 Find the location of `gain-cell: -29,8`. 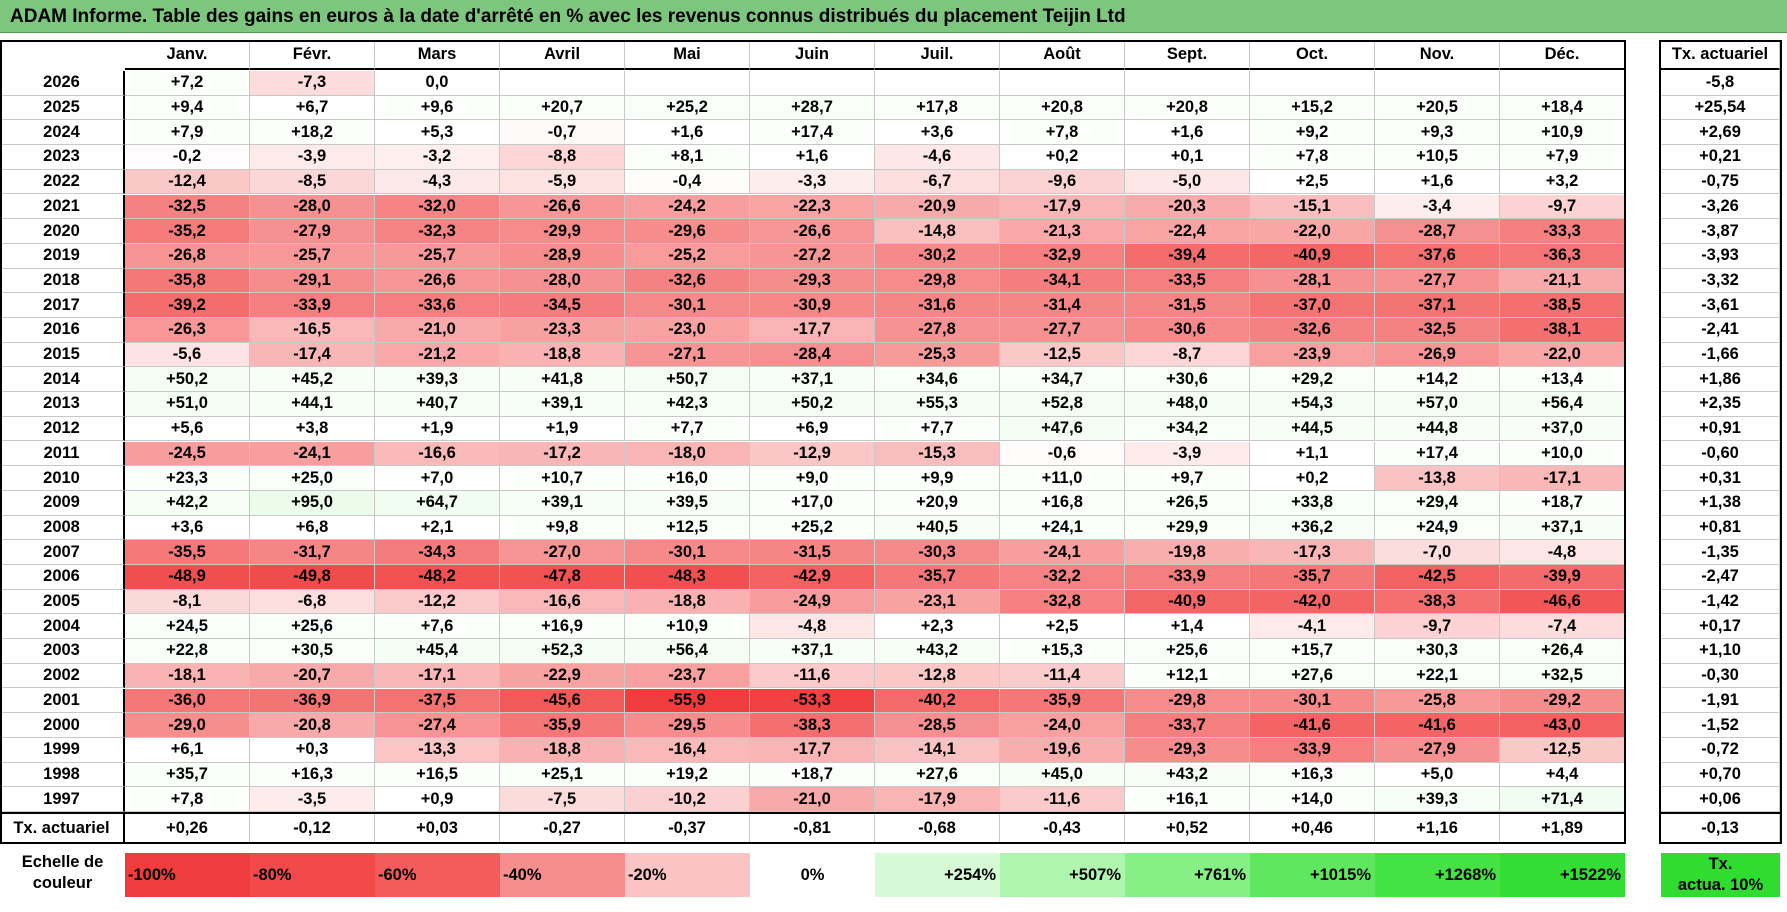

gain-cell: -29,8 is located at coordinates (937, 281).